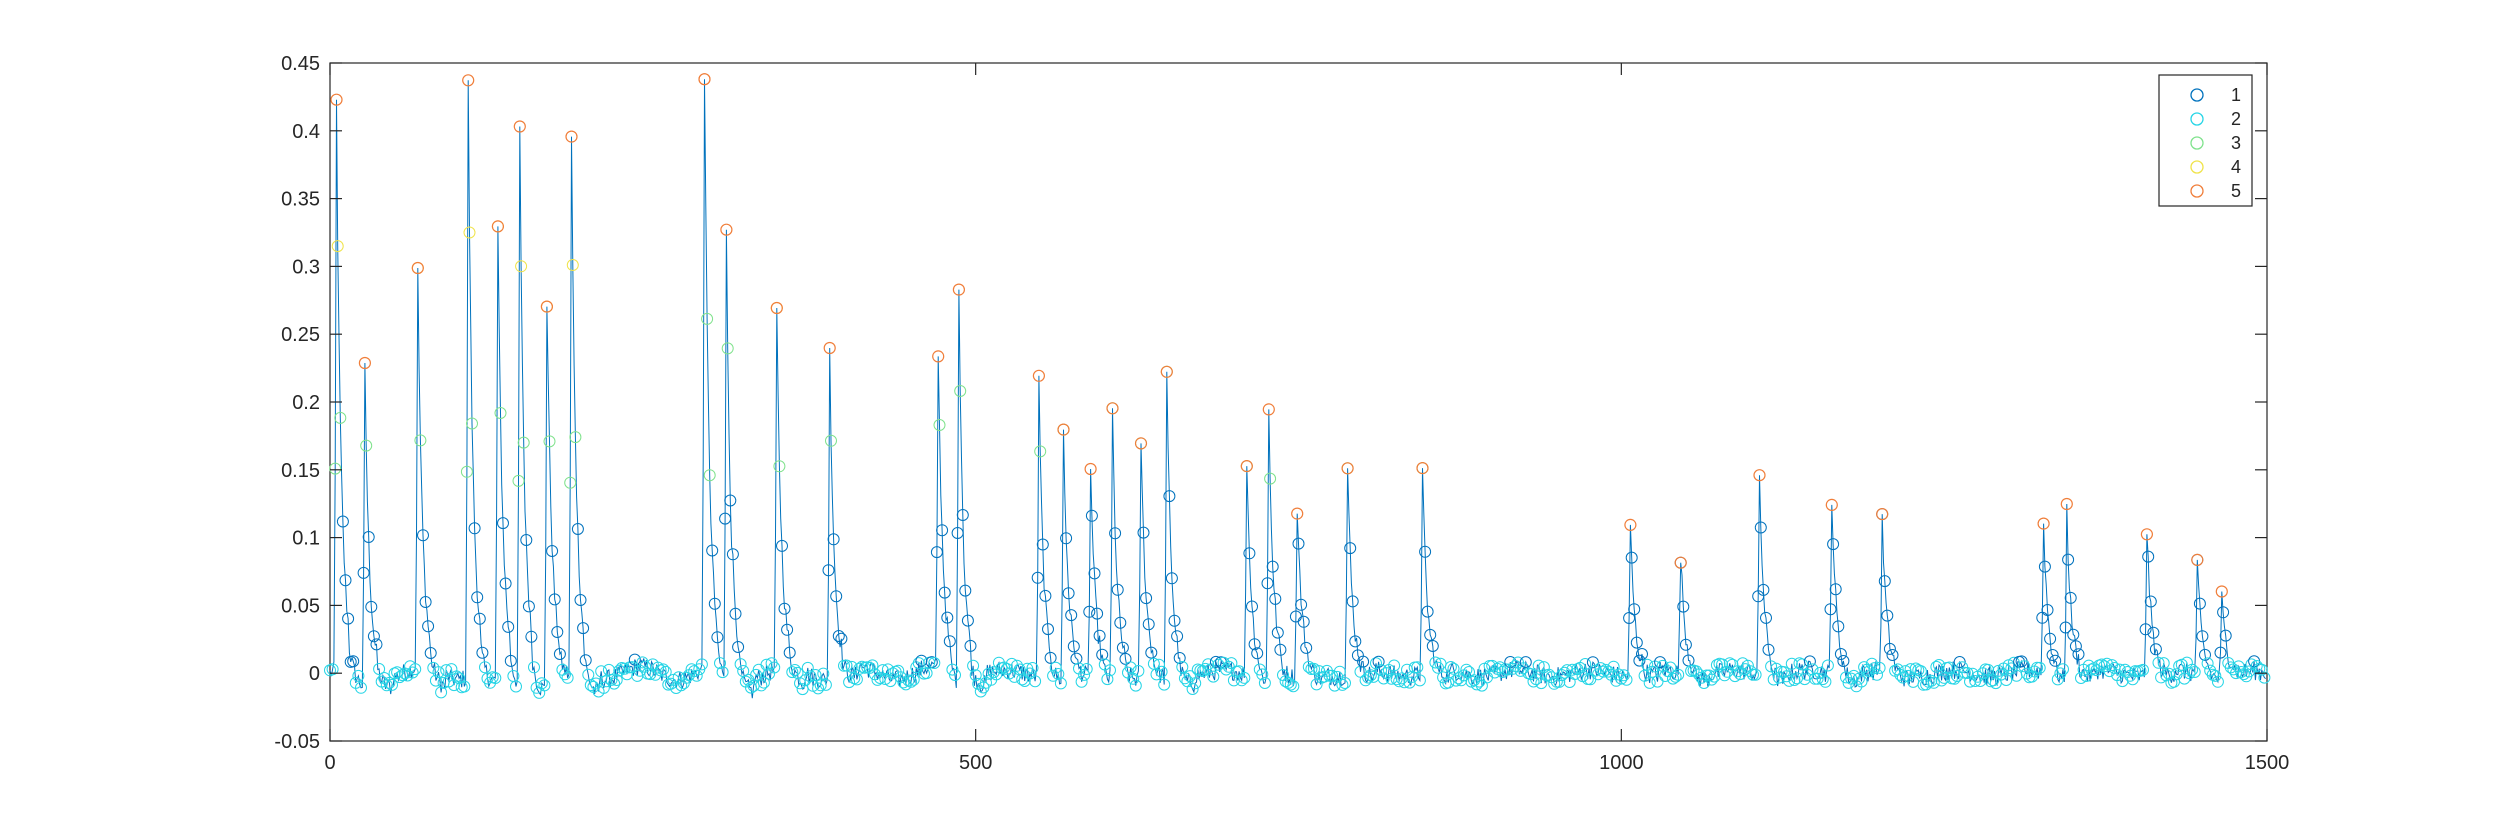 The height and width of the screenshot is (833, 2500). Describe the element at coordinates (314, 674) in the screenshot. I see `y-tick-label: 0` at that location.